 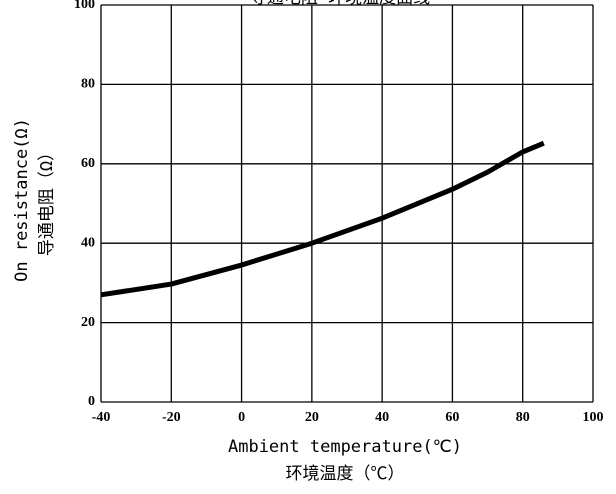 What do you see at coordinates (22, 200) in the screenshot?
I see `y-axis-label: On resistance(Ω)` at bounding box center [22, 200].